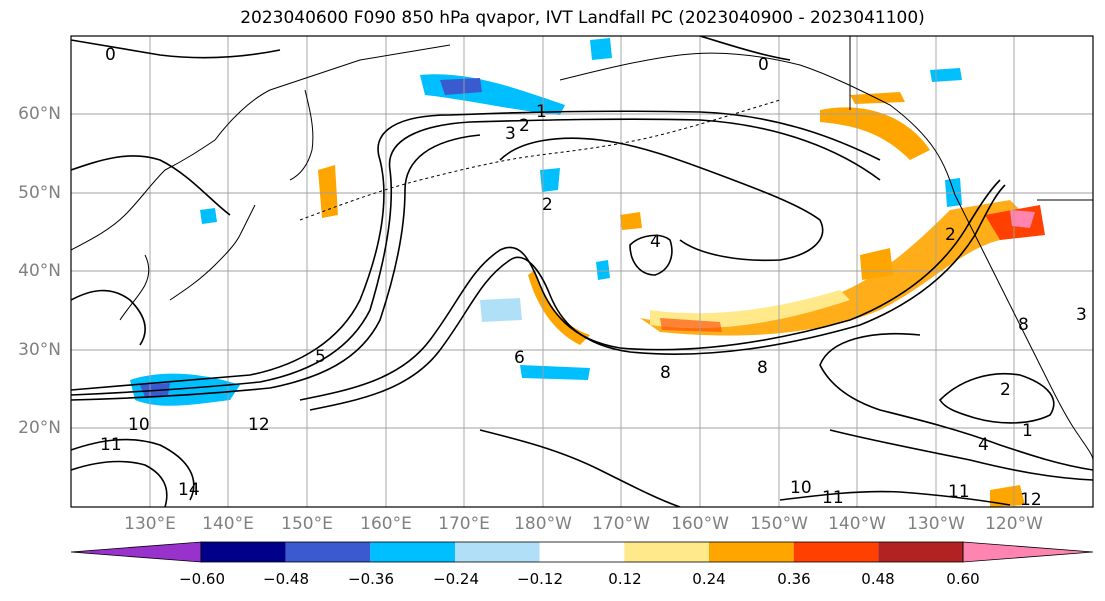  Describe the element at coordinates (136, 552) in the screenshot. I see `colorbar-extend-min` at that location.